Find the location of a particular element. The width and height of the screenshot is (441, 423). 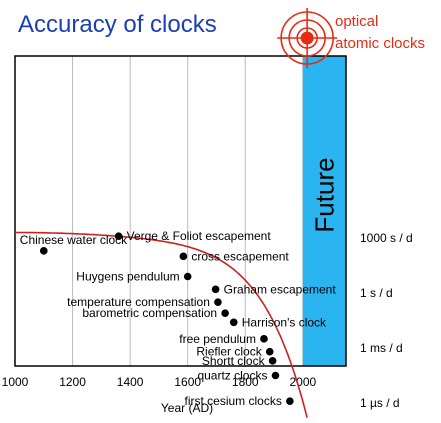

x-tick-label: 2000 is located at coordinates (302, 382).